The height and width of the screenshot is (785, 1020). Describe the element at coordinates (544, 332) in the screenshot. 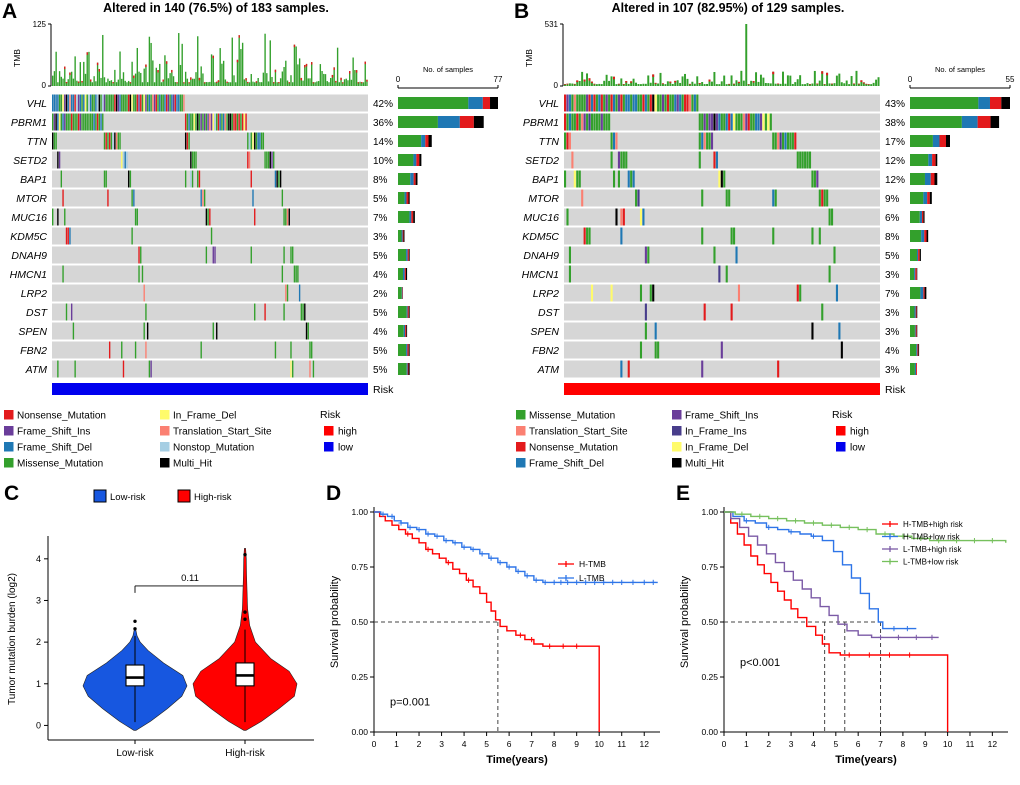

I see `svg-text: SPEN` at that location.